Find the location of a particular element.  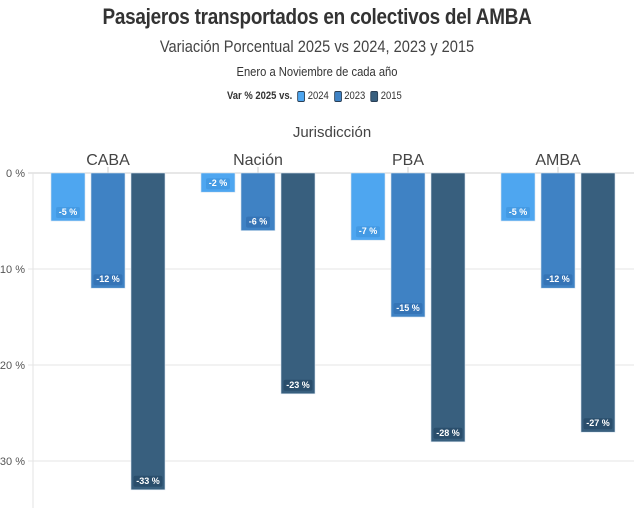

legend-title: Var % 2025 vs. is located at coordinates (259, 96).